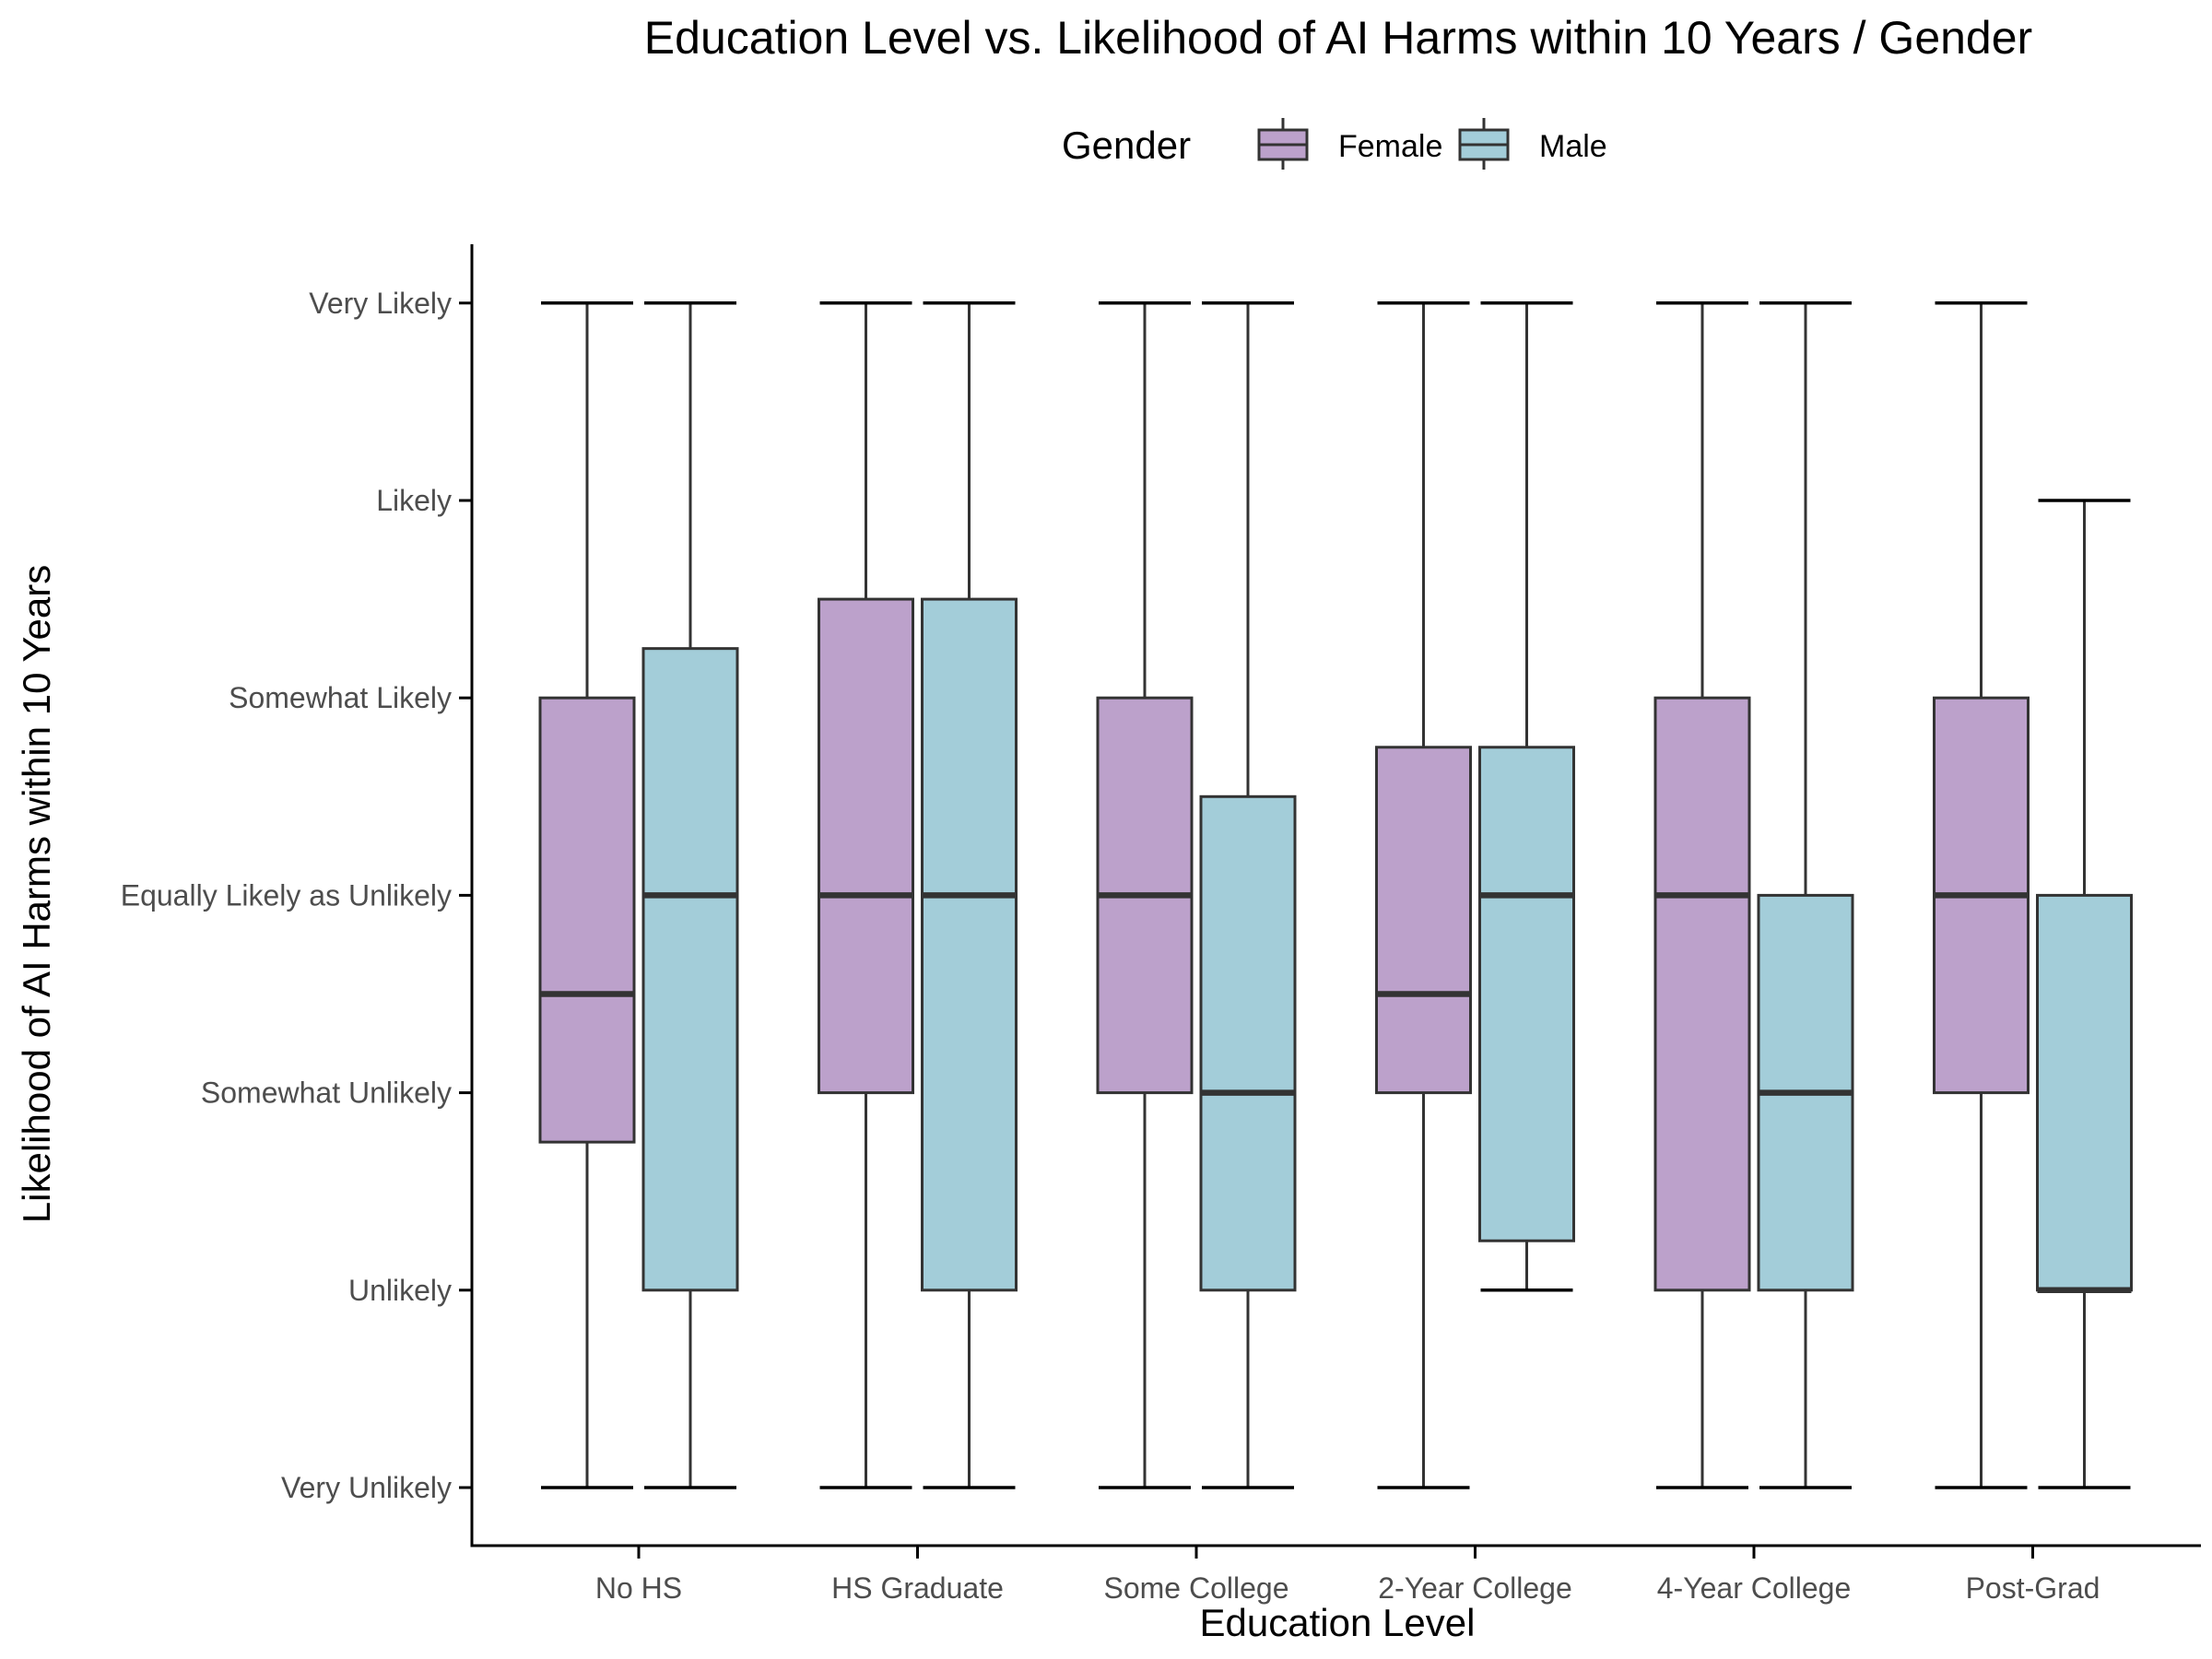 Image resolution: width=2212 pixels, height=1659 pixels. I want to click on x-tick-label: No HS, so click(638, 1588).